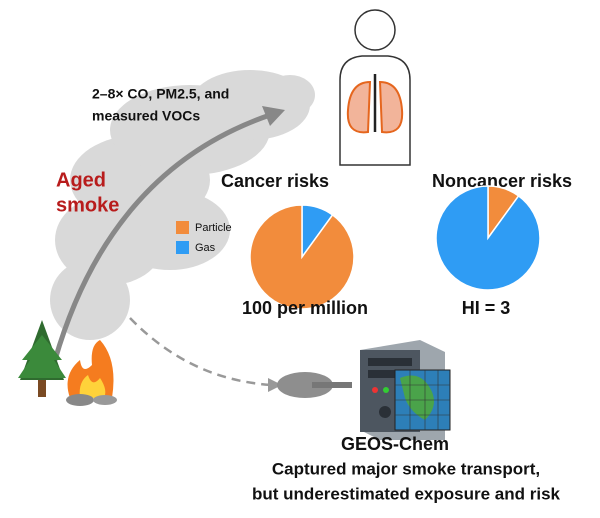 This screenshot has width=600, height=518. Describe the element at coordinates (201, 352) in the screenshot. I see `model-arrow` at that location.